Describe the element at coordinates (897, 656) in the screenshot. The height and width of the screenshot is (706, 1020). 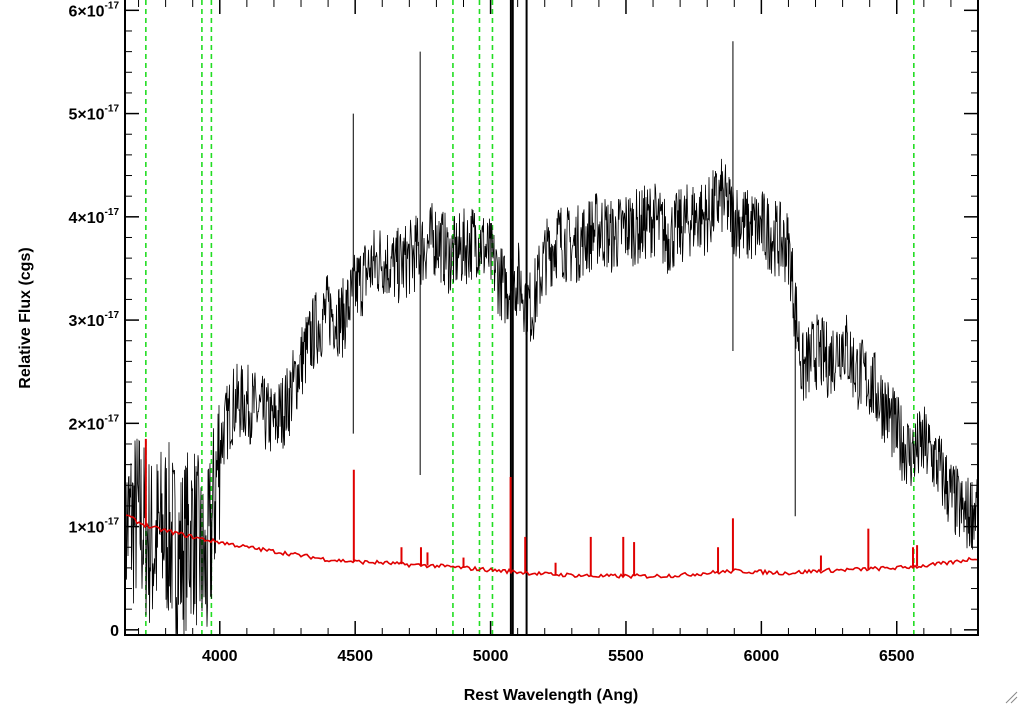
I see `x-tick-label: 6500` at that location.